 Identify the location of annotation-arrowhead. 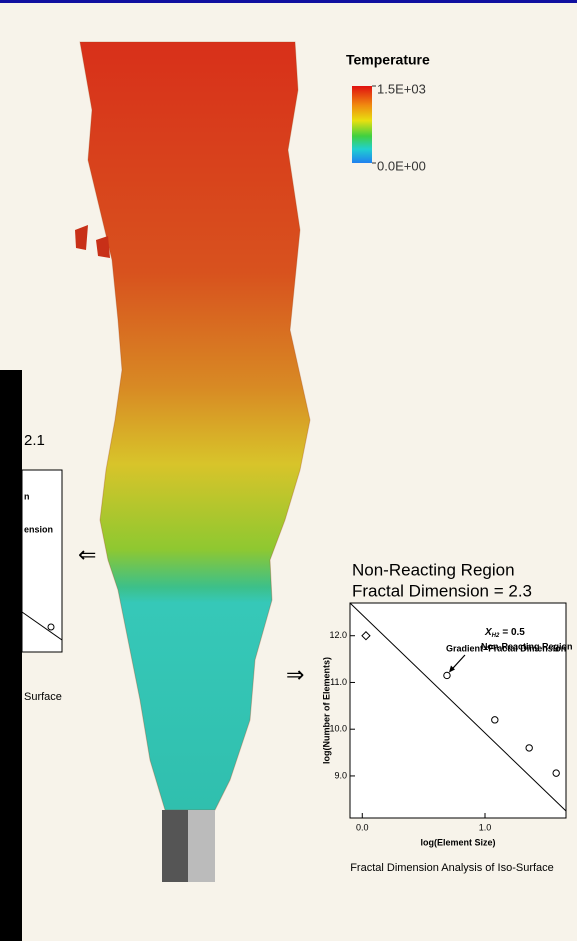
(451, 669).